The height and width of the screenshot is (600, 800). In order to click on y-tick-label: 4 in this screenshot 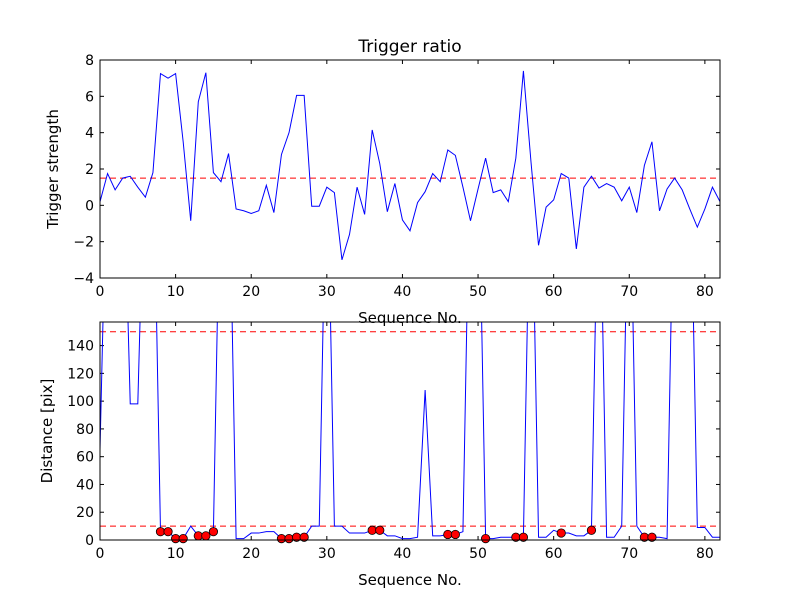, I will do `click(89, 134)`.